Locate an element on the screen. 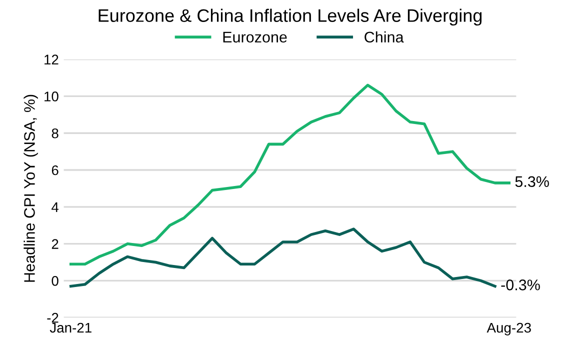 The width and height of the screenshot is (580, 349). data-label: 5.3% is located at coordinates (532, 182).